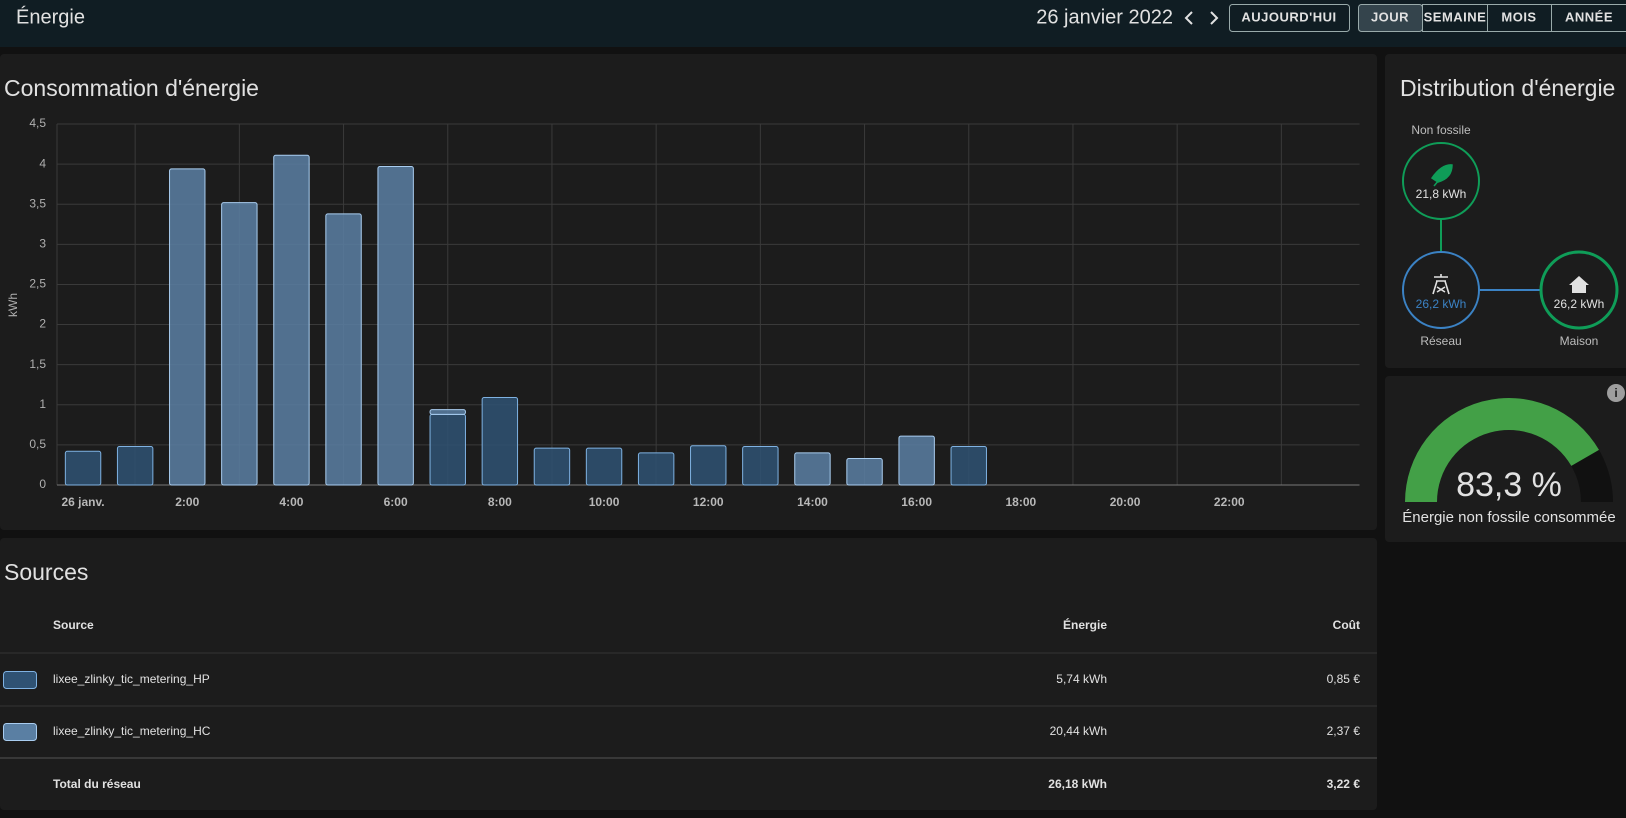 This screenshot has width=1626, height=818. What do you see at coordinates (1125, 502) in the screenshot?
I see `x-tick-label: 20:00` at bounding box center [1125, 502].